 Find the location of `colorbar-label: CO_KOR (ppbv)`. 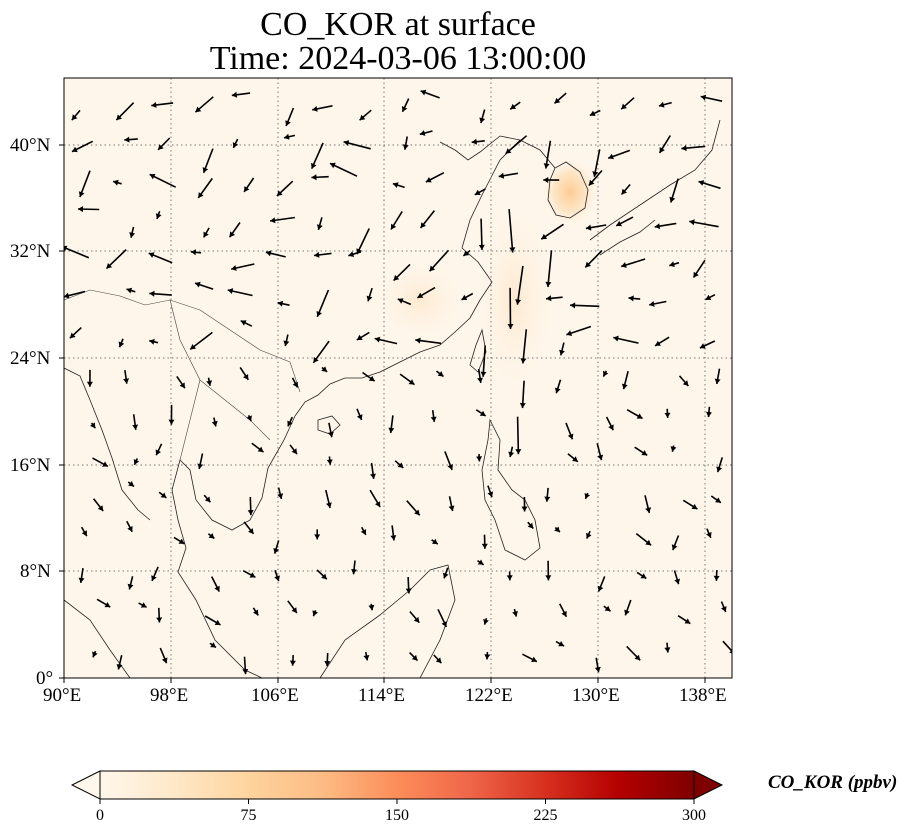

colorbar-label: CO_KOR (ppbv) is located at coordinates (833, 782).